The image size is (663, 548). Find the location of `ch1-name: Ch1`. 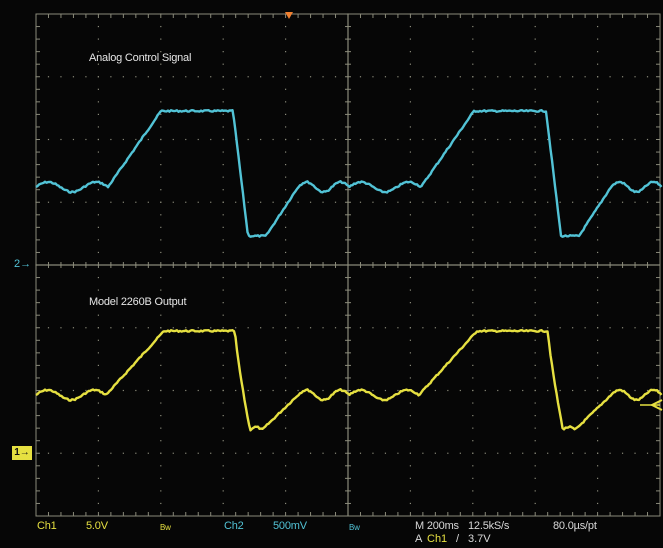

ch1-name: Ch1 is located at coordinates (47, 526).